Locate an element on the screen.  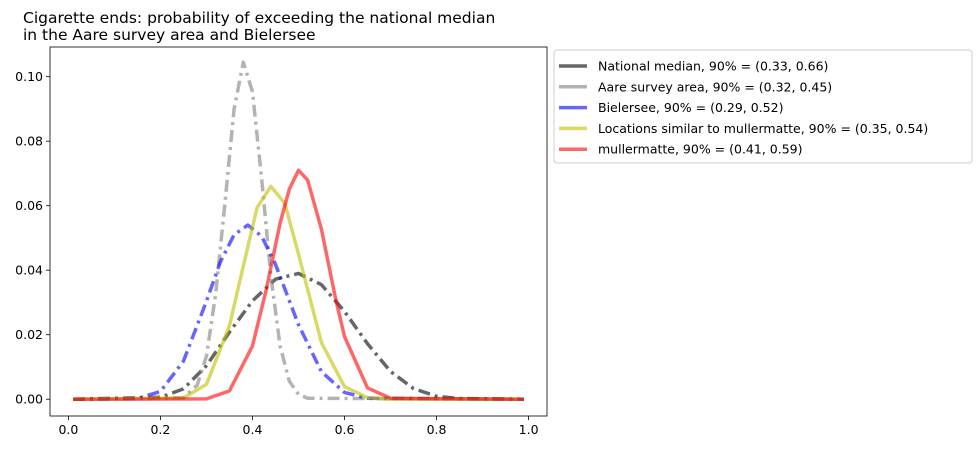
legend-label-1: Aare survey area, 90% = (0.32, 0.45) is located at coordinates (715, 86).